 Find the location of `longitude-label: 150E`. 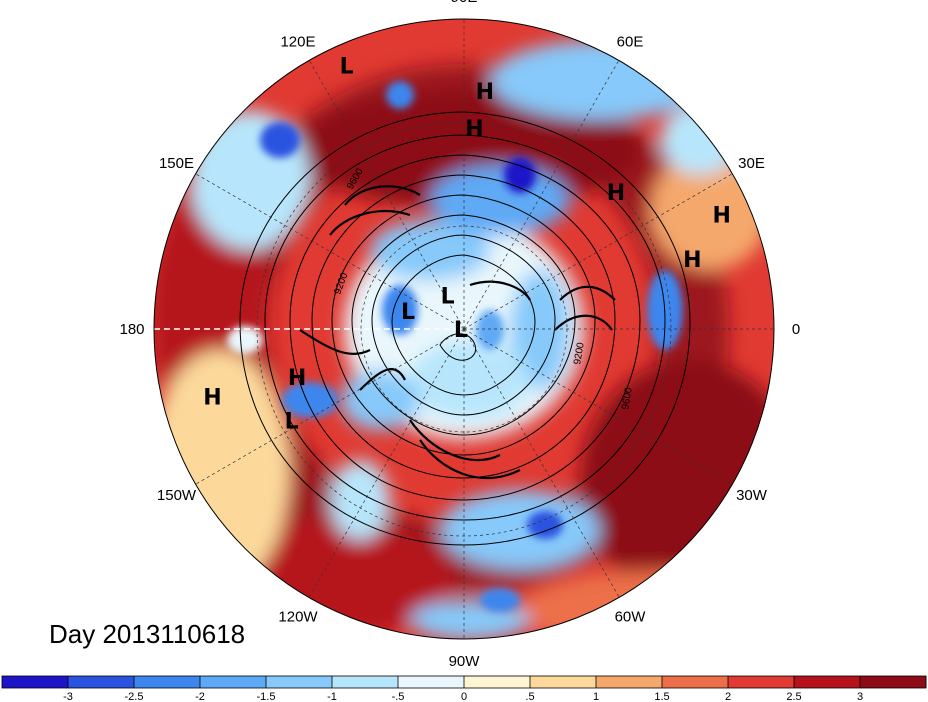

longitude-label: 150E is located at coordinates (176, 163).